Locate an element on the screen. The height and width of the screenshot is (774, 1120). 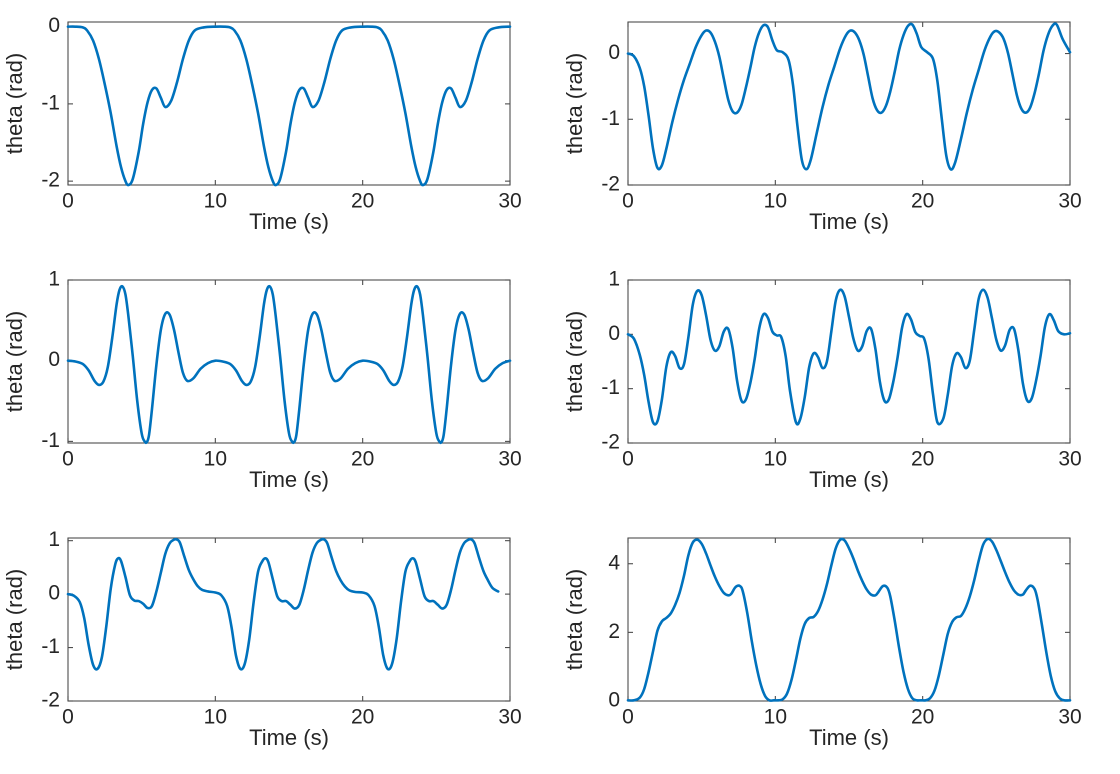
panel-4-xticklabel: 30 is located at coordinates (1069, 458).